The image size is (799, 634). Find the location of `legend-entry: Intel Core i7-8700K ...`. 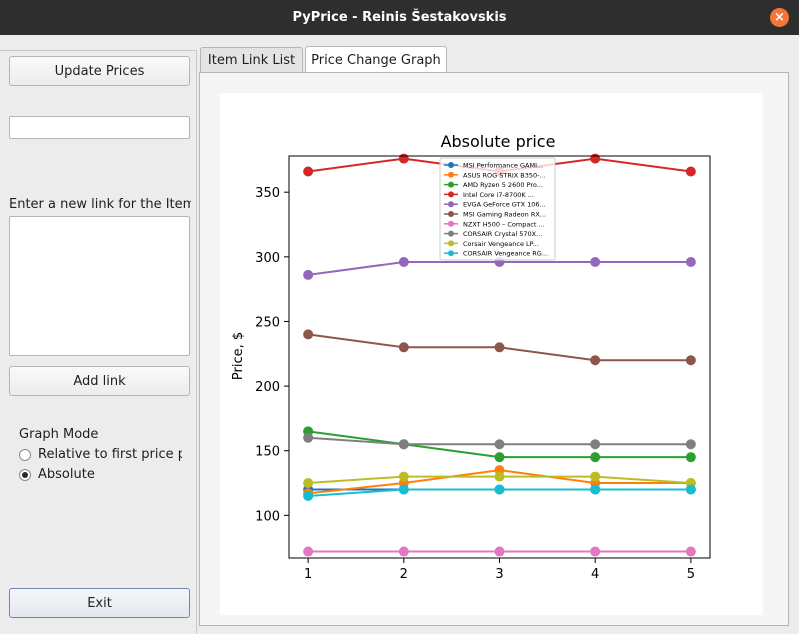

legend-entry: Intel Core i7-8700K ... is located at coordinates (498, 195).